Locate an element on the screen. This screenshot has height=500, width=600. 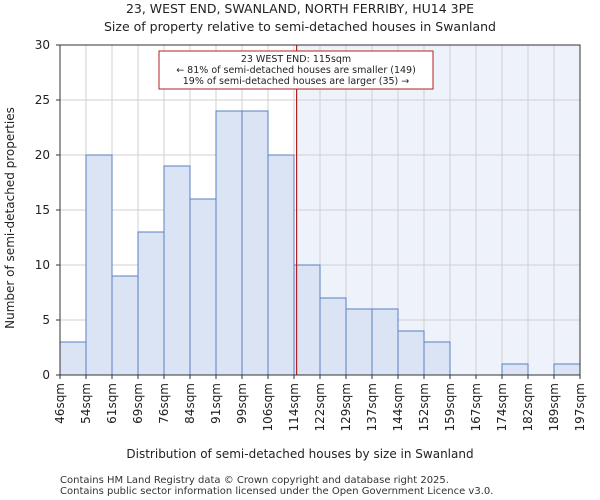
x-tick-label: 84sqm is located at coordinates (190, 403).